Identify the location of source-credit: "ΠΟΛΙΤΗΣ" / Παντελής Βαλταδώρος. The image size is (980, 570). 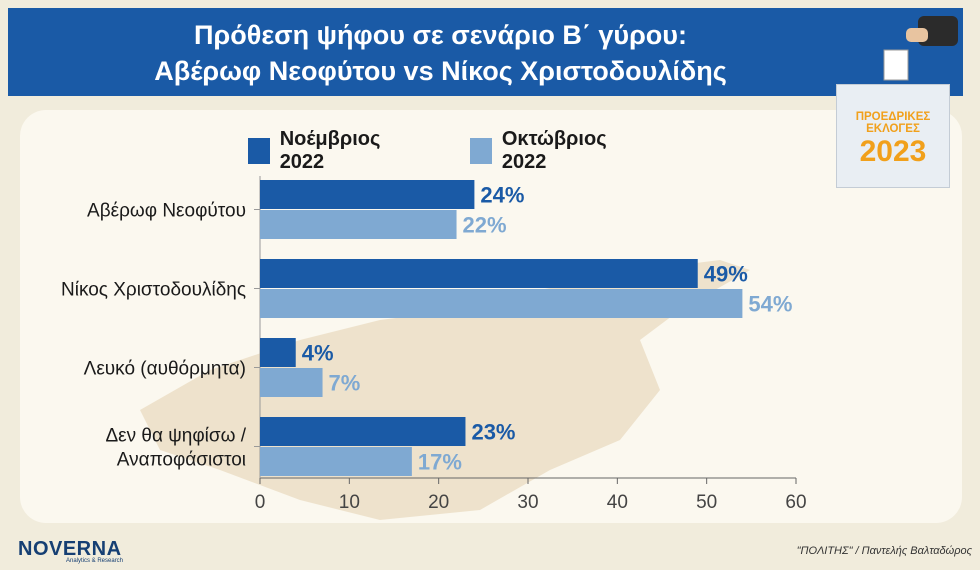
(884, 551).